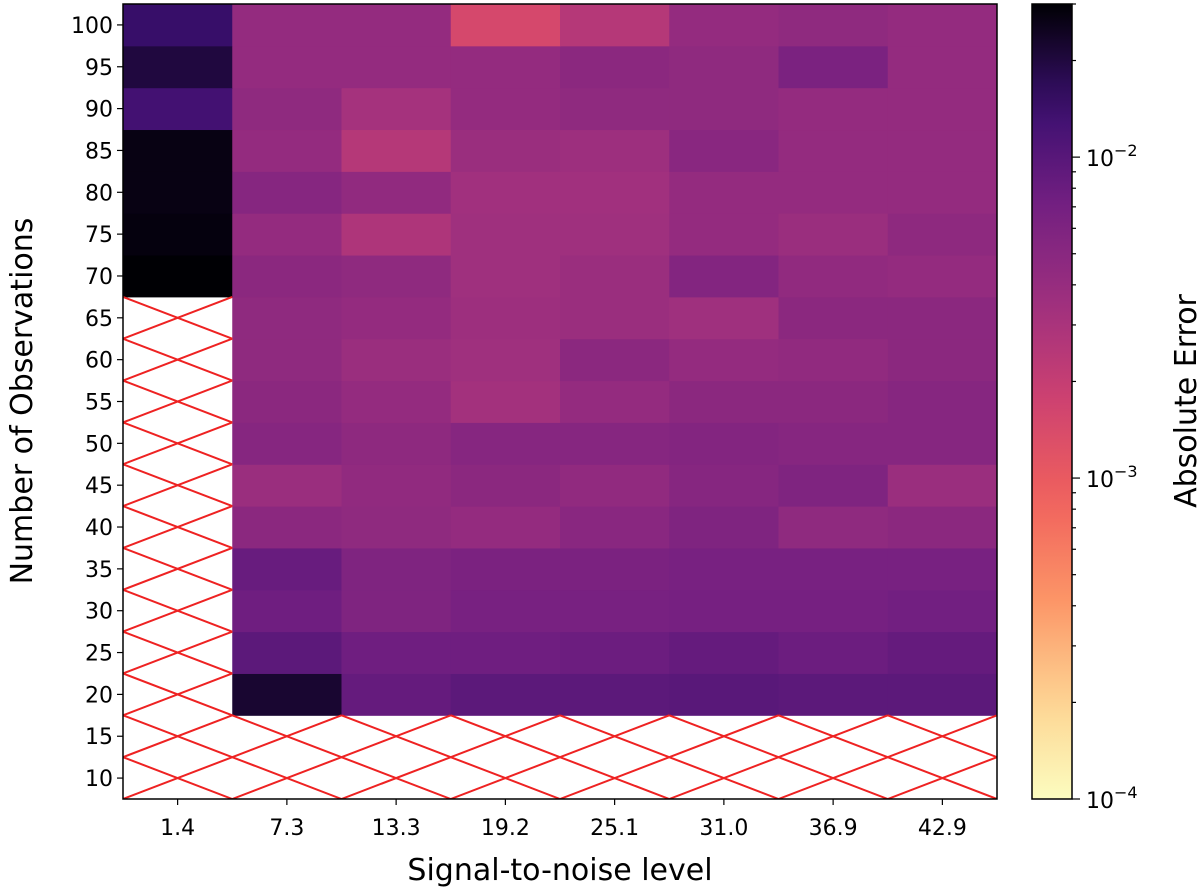 The height and width of the screenshot is (895, 1200). What do you see at coordinates (99, 612) in the screenshot?
I see `y-tick-label: 30` at bounding box center [99, 612].